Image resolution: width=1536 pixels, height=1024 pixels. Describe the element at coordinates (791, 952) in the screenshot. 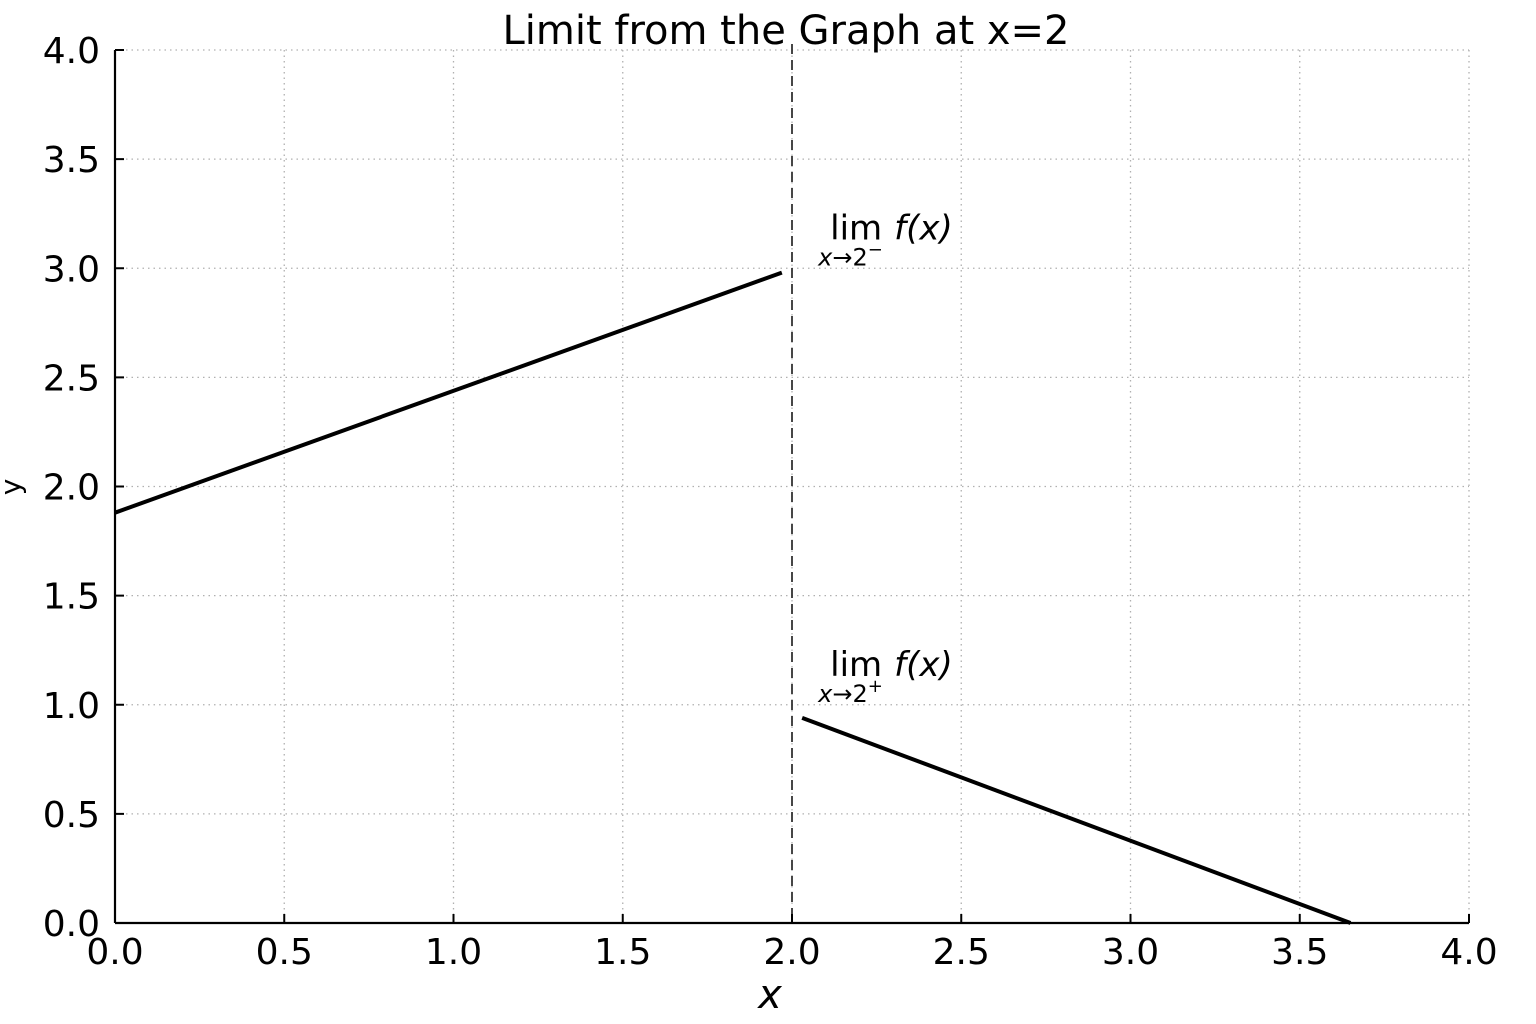

I see `x-tick-label: 2.0` at that location.